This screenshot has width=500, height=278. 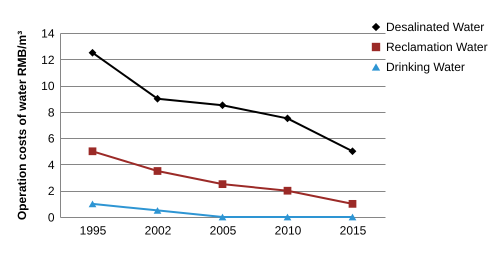 What do you see at coordinates (435, 27) in the screenshot?
I see `legend-label: Desalinated Water` at bounding box center [435, 27].